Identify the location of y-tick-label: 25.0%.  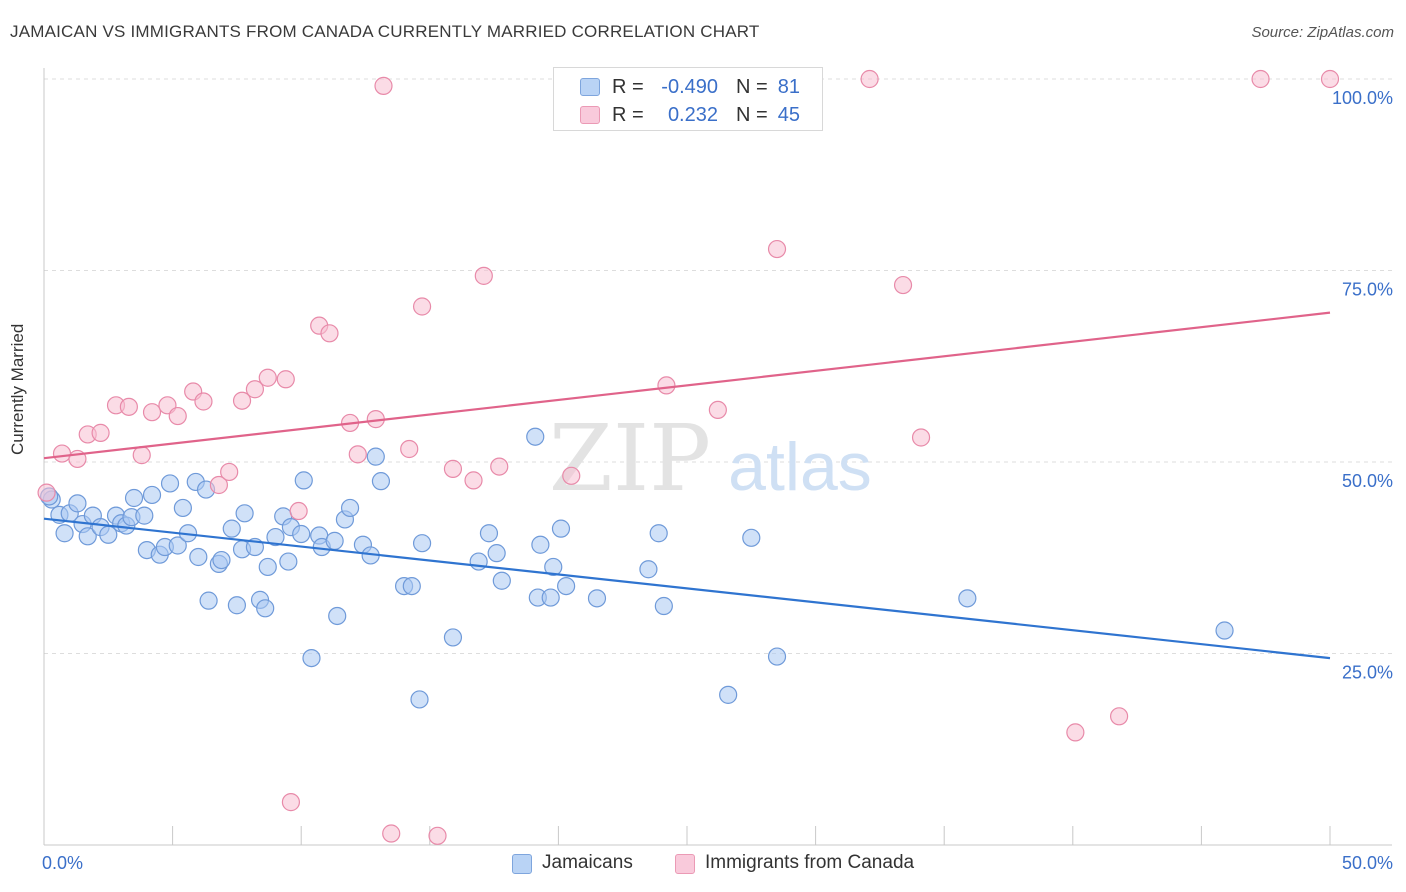
(1367, 673).